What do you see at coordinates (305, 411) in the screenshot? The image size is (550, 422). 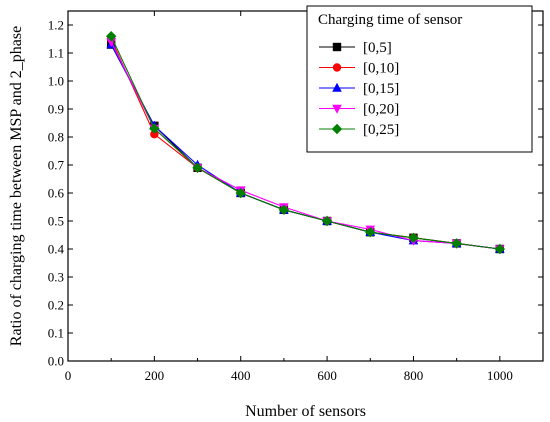 I see `x-axis-title: Number of sensors` at bounding box center [305, 411].